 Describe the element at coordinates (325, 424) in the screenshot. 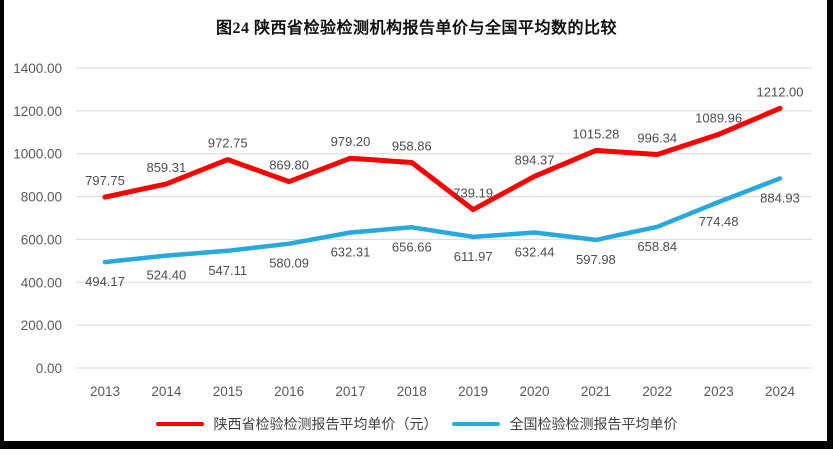

I see `legend-label-shaanxi: 陕西省检验检测报告平均单价（元）` at that location.